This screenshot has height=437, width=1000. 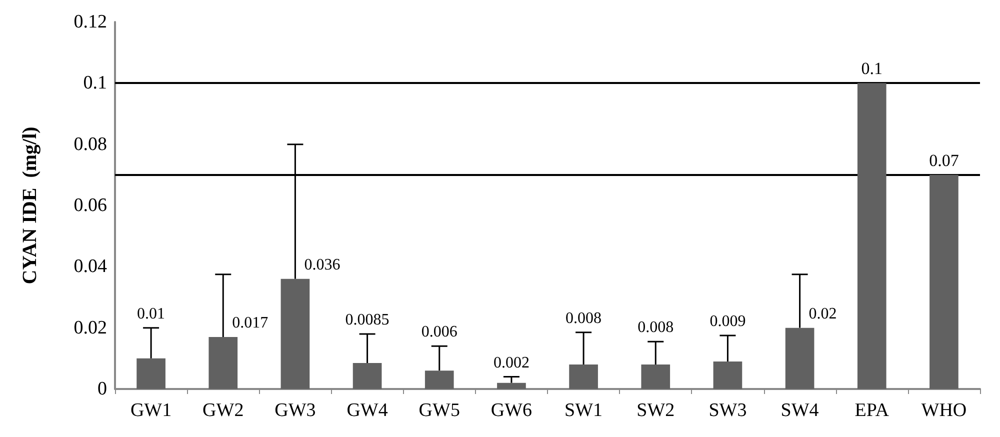 I want to click on x-tick-label: SW4, so click(x=800, y=410).